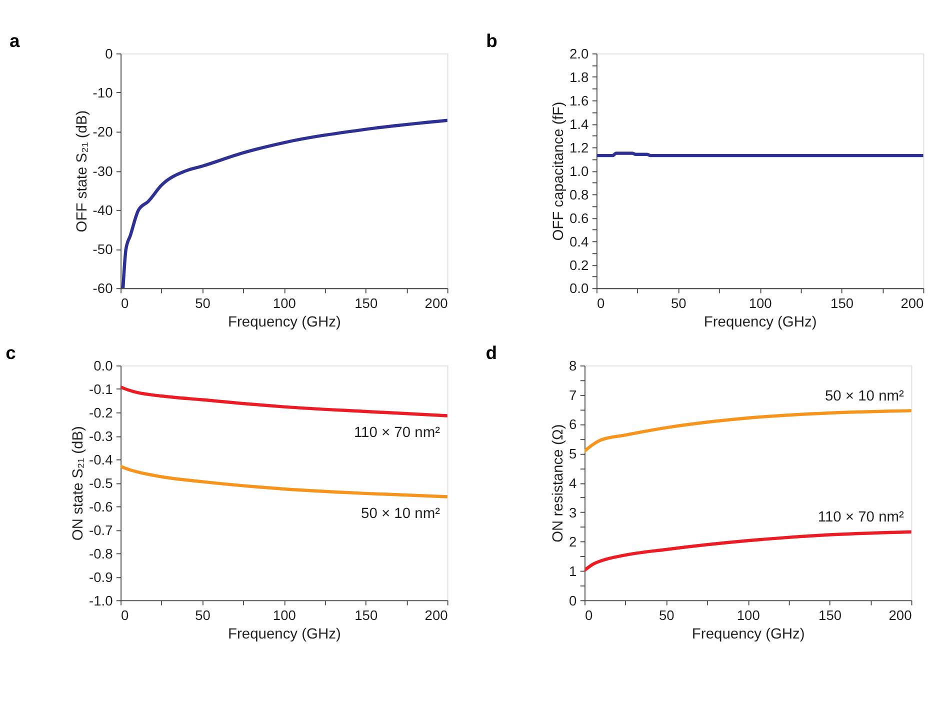 The width and height of the screenshot is (938, 702). Describe the element at coordinates (101, 483) in the screenshot. I see `y-tick-label: -0.5` at that location.